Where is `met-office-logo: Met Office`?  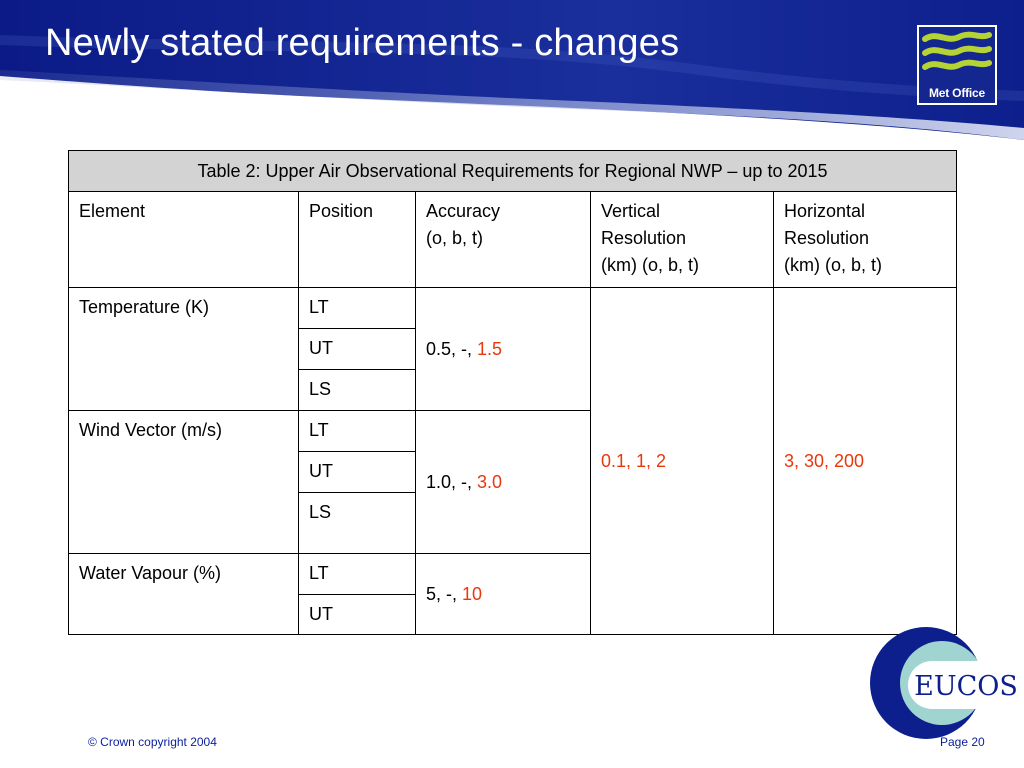 met-office-logo: Met Office is located at coordinates (957, 65).